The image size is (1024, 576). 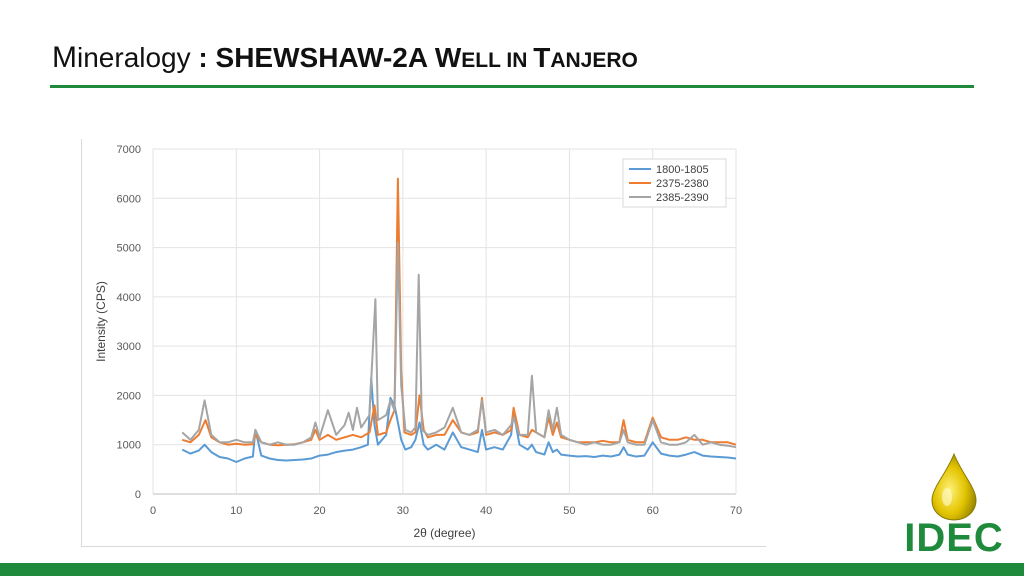 I want to click on y-tick-label: 1000, so click(x=129, y=446).